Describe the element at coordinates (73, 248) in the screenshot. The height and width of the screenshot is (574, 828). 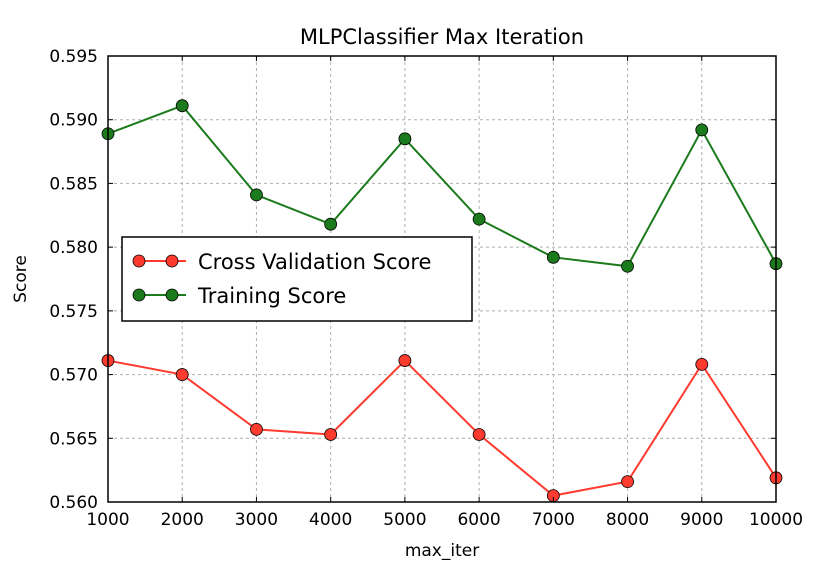
I see `y-tick-label: 0.580` at that location.